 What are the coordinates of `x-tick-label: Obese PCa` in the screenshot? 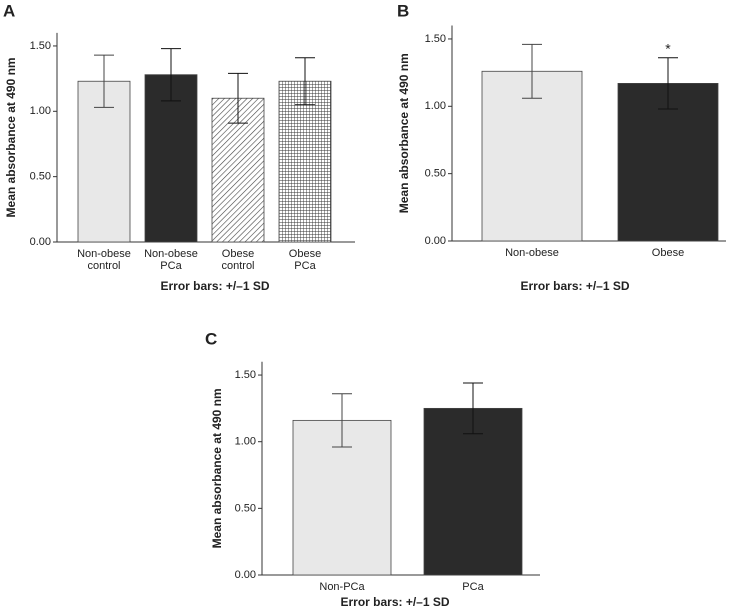 It's located at (305, 260).